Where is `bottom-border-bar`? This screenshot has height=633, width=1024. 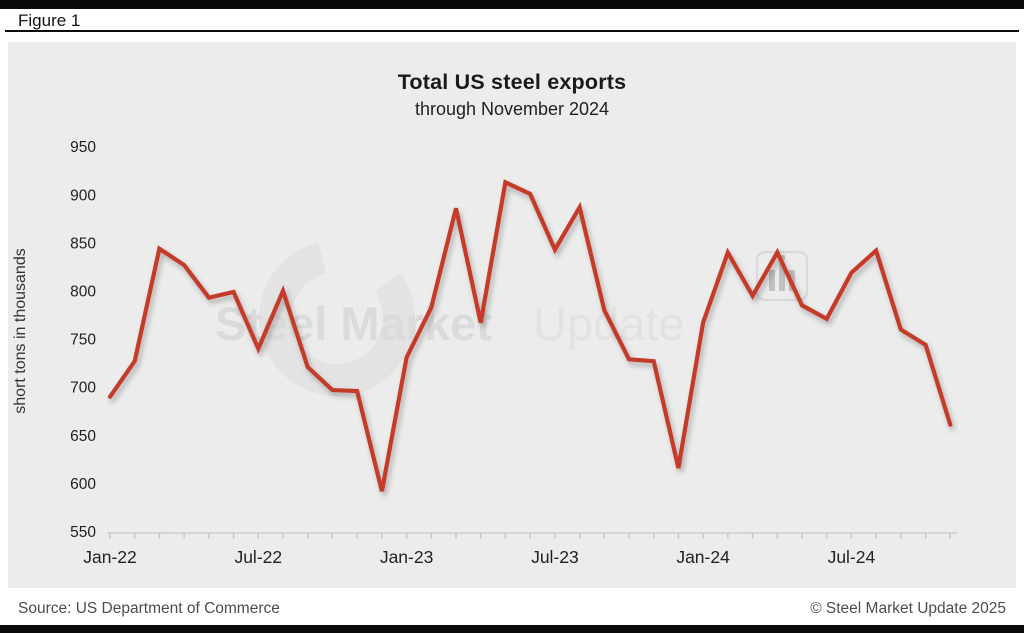
bottom-border-bar is located at coordinates (512, 629).